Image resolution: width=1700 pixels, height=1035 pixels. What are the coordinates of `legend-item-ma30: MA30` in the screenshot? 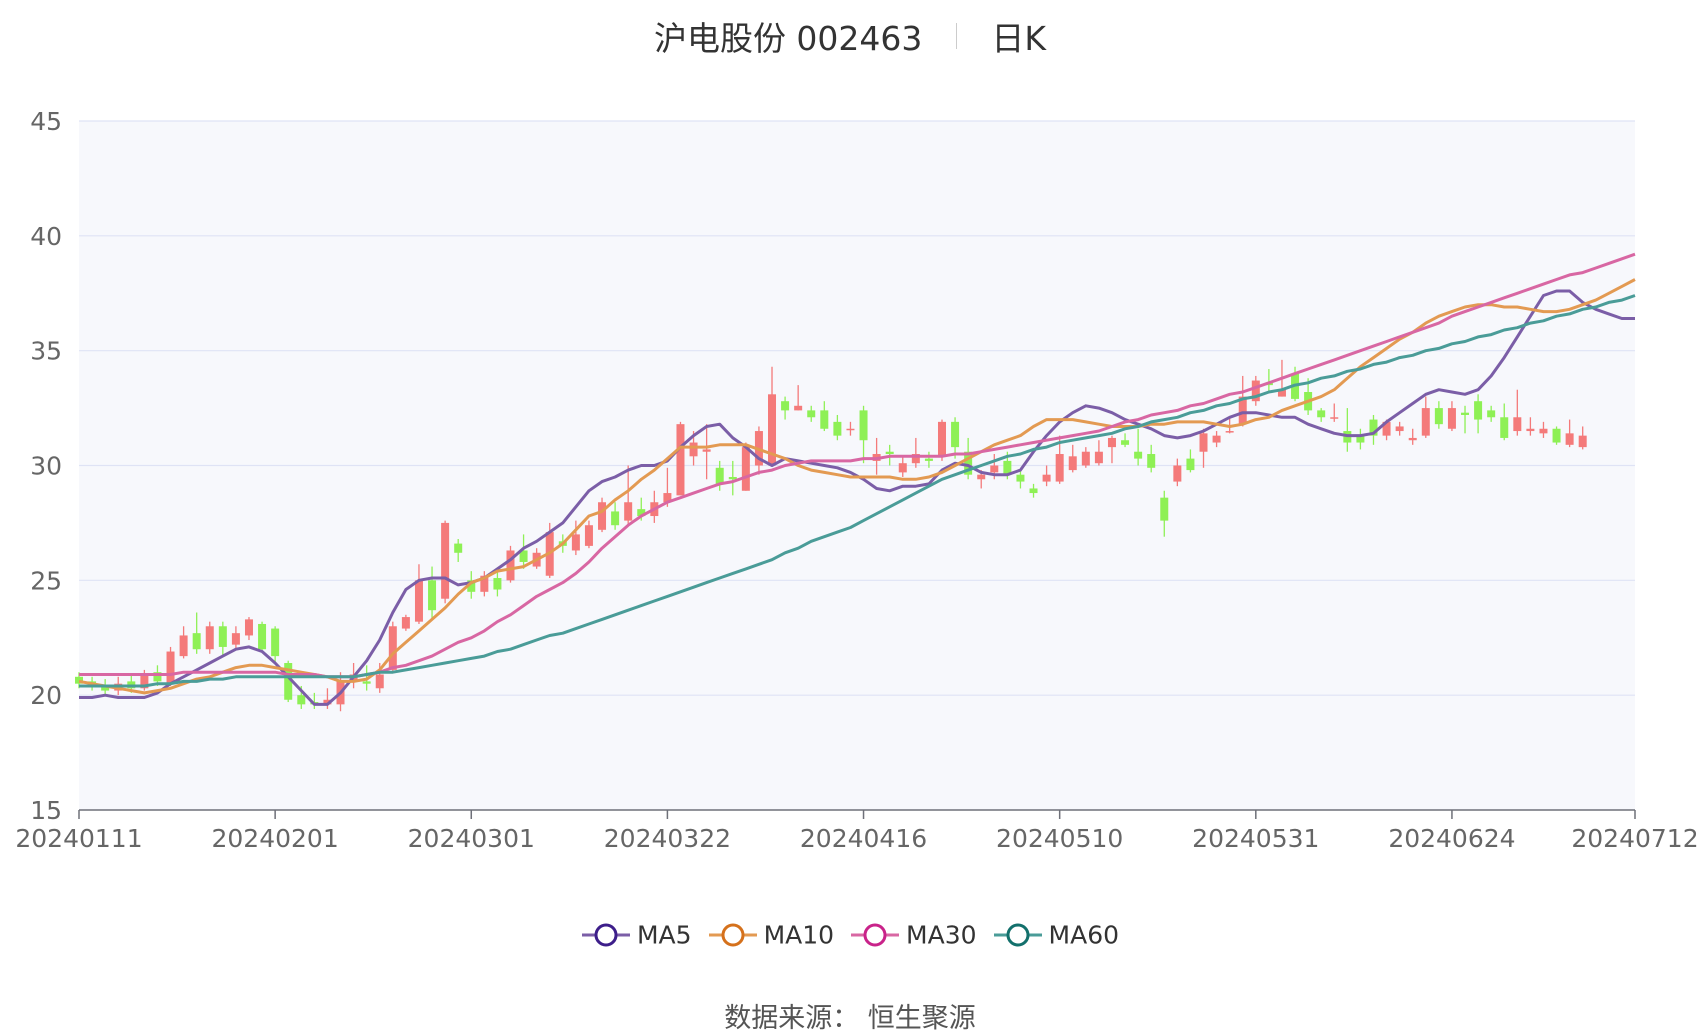 It's located at (913, 934).